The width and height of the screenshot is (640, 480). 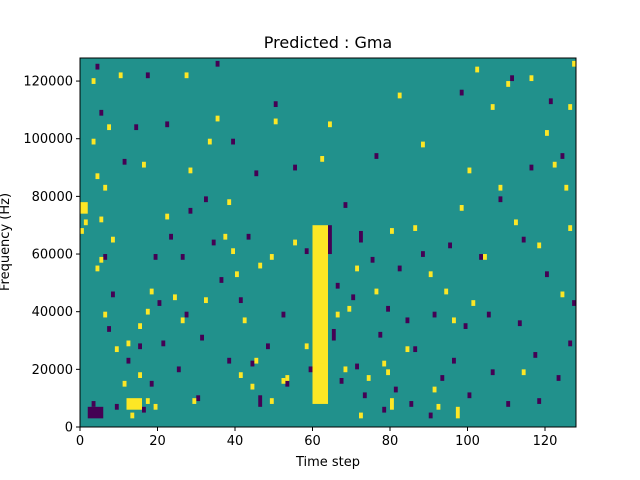 I want to click on chart-title: Predicted : Gma, so click(x=328, y=42).